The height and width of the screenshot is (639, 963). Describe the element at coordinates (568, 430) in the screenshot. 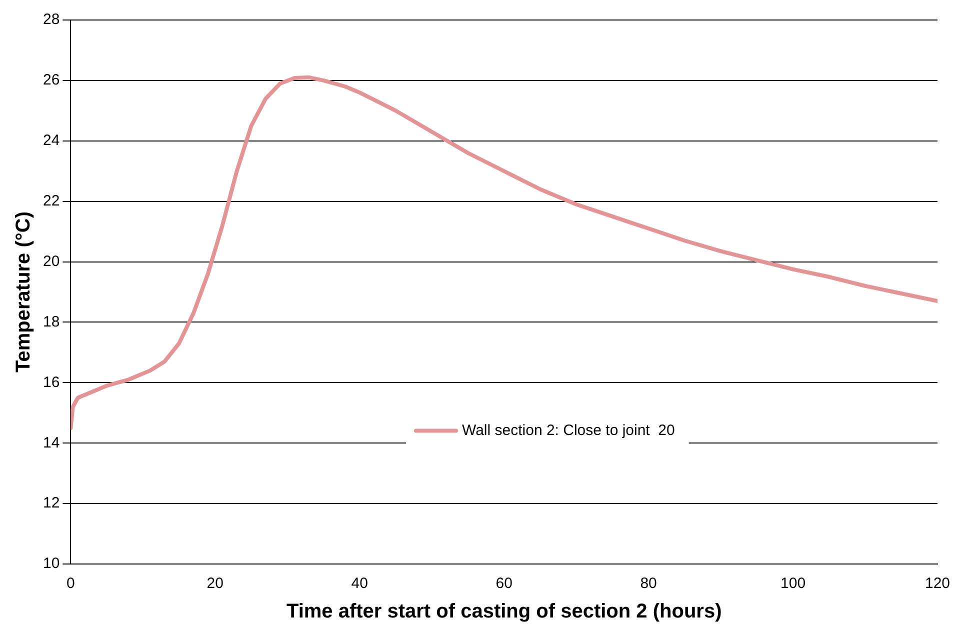

I see `legend-label: Wall section 2: Close to joint 20` at that location.